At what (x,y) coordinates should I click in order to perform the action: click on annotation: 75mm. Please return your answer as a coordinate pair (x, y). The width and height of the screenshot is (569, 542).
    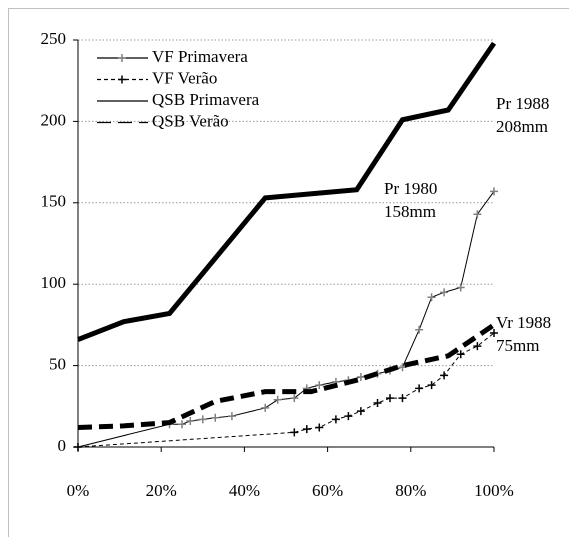
    Looking at the image, I should click on (517, 345).